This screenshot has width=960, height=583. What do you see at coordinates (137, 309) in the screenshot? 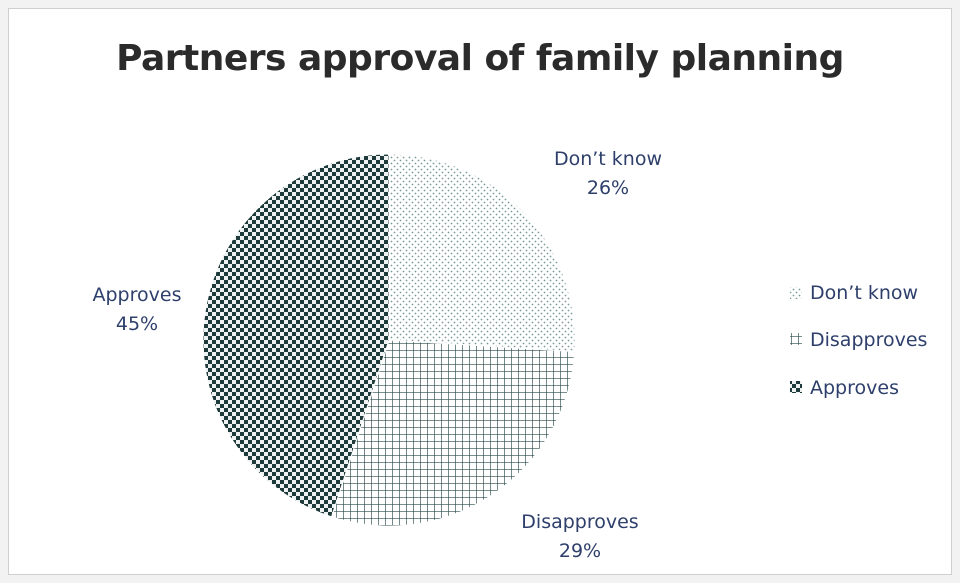
I see `slice-label-approves: Approves 45%` at bounding box center [137, 309].